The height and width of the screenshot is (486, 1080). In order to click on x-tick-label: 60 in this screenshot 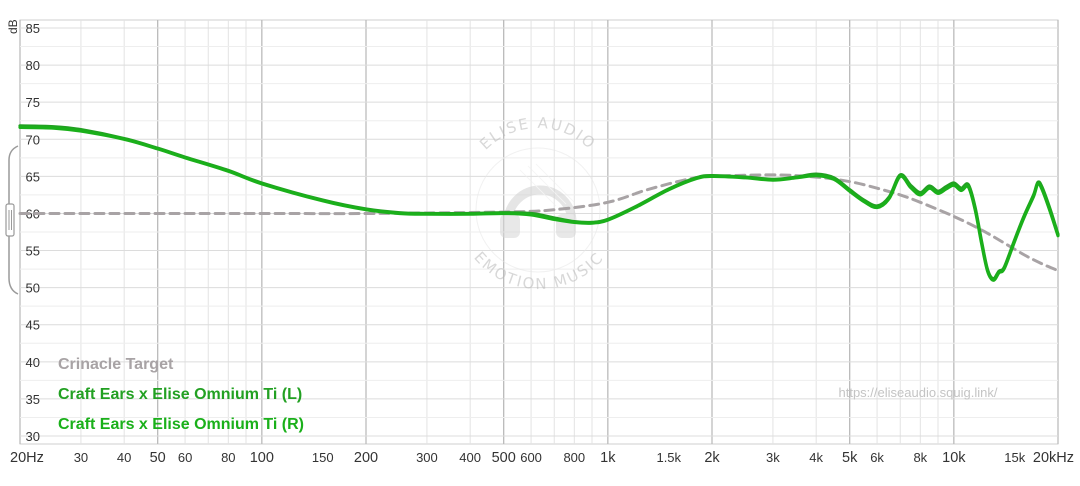, I will do `click(185, 457)`.